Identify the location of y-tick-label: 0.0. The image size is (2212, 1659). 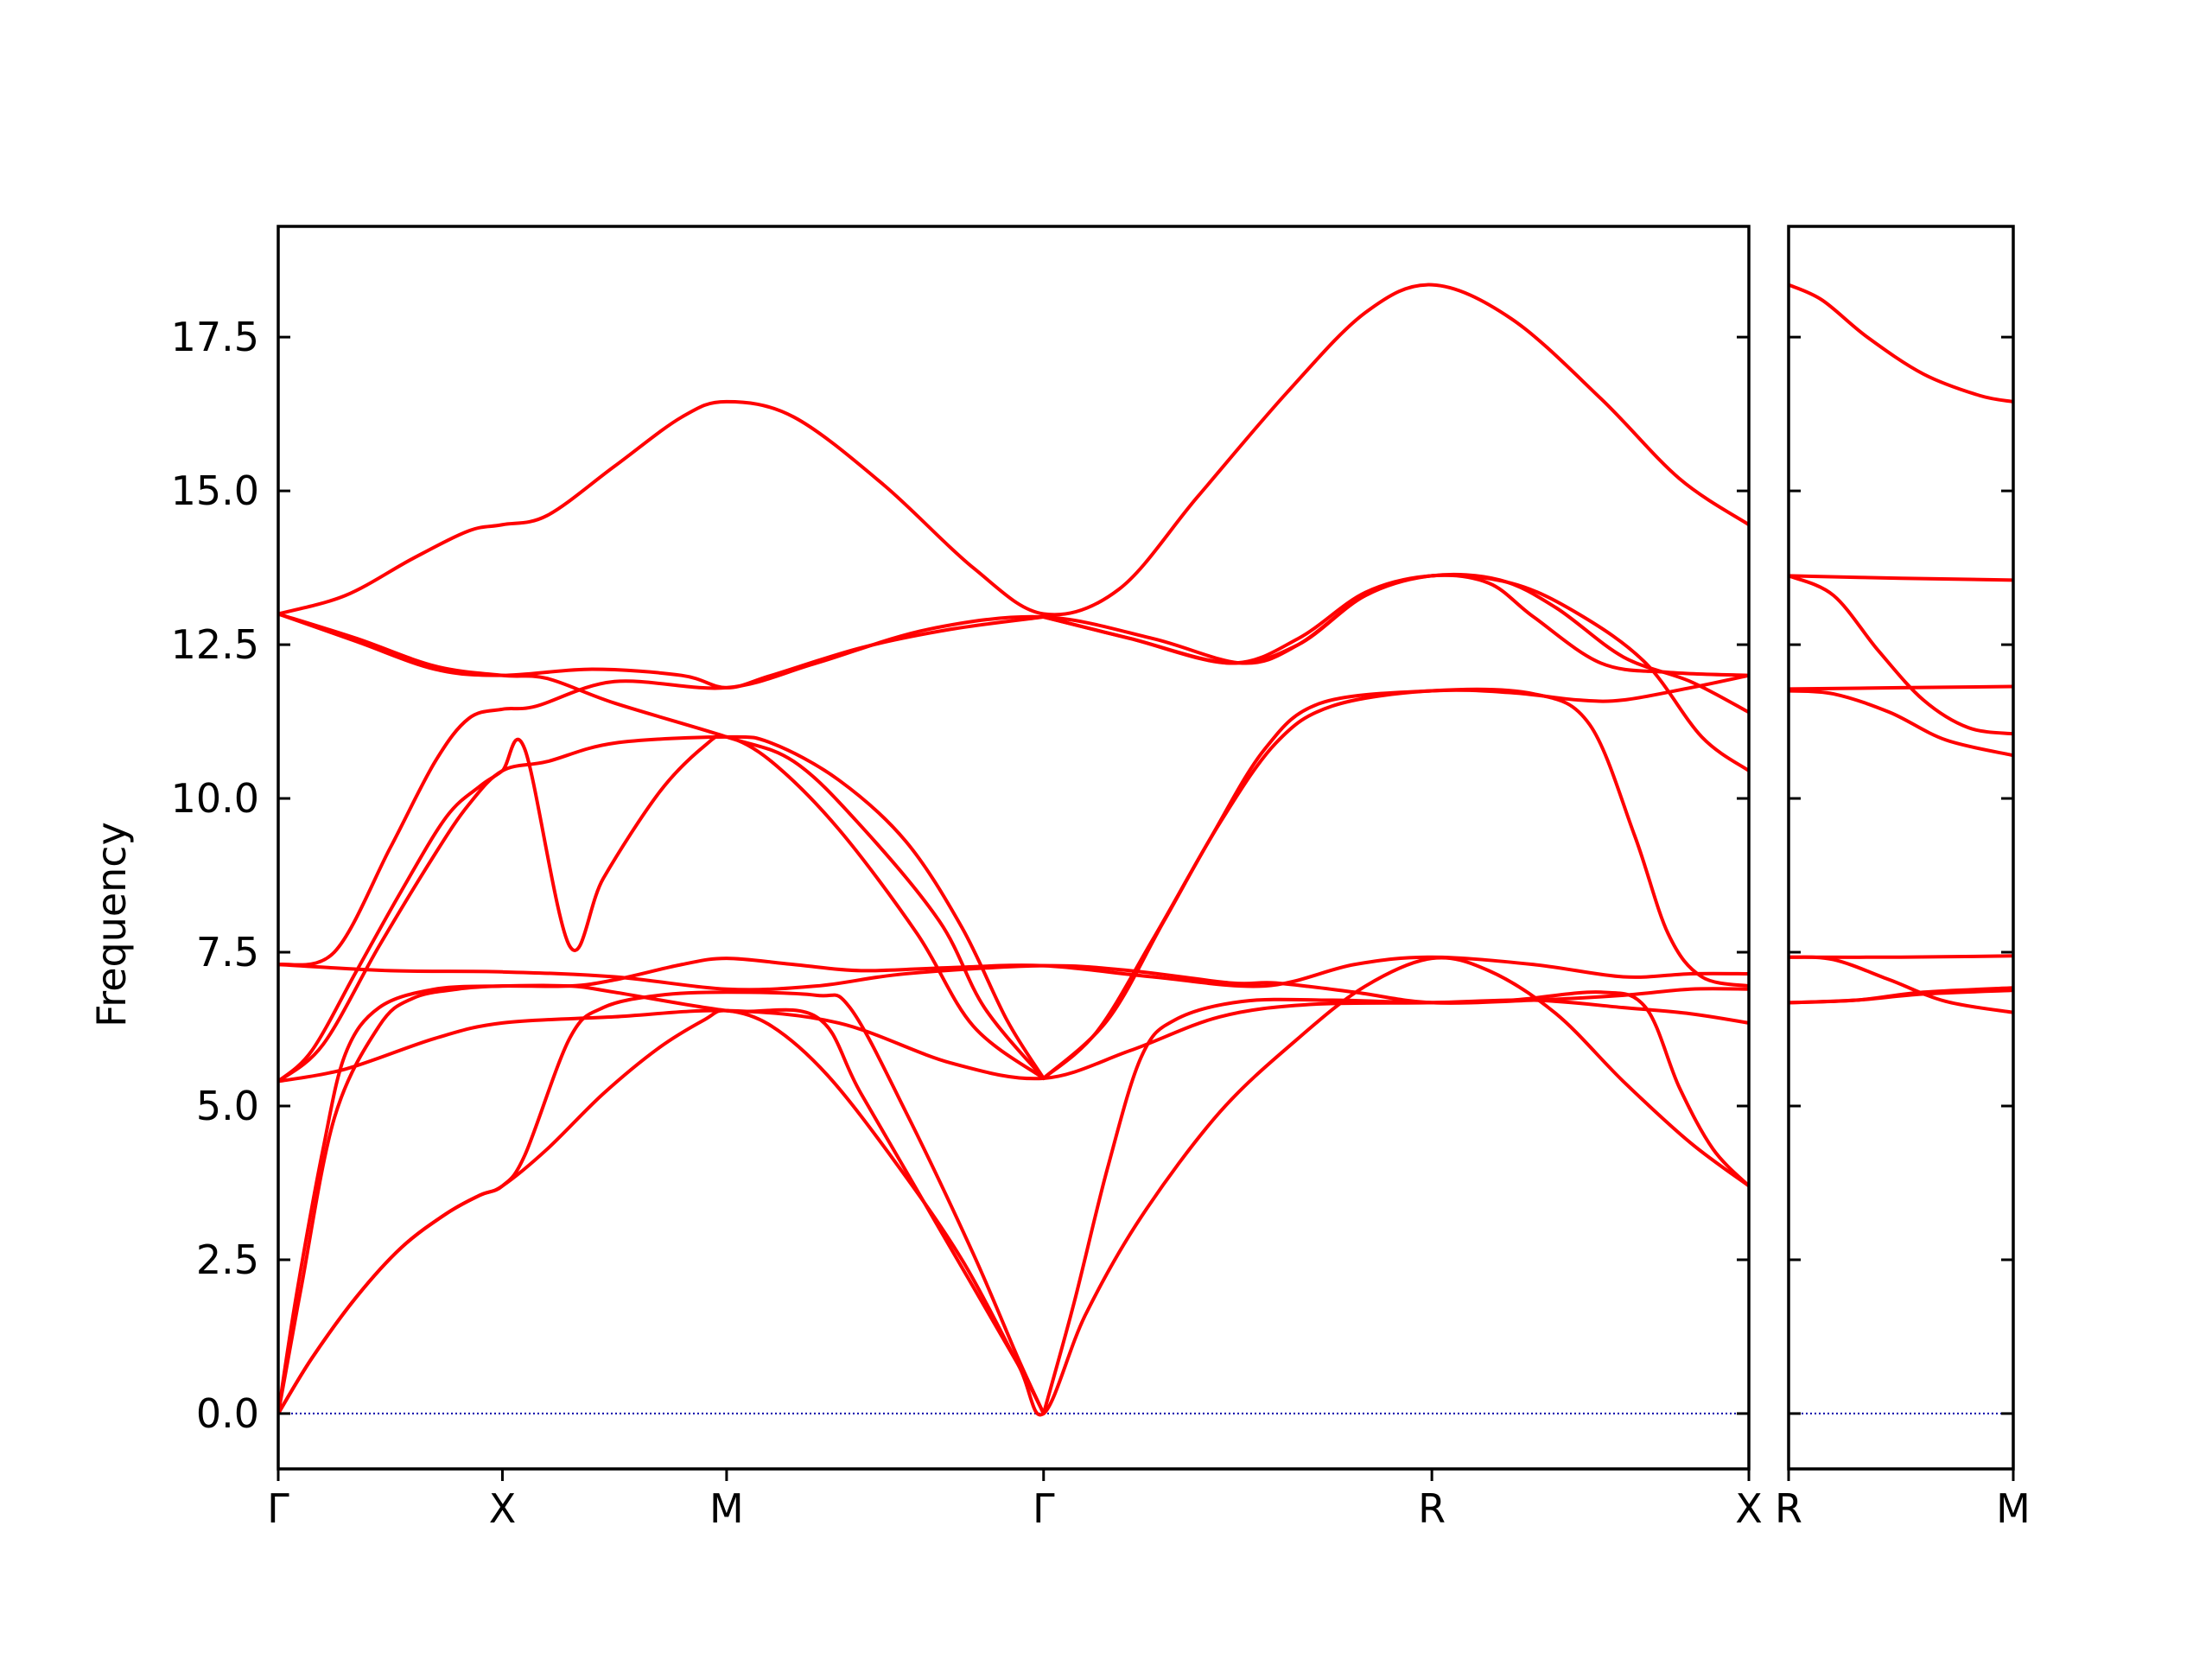
(227, 1413).